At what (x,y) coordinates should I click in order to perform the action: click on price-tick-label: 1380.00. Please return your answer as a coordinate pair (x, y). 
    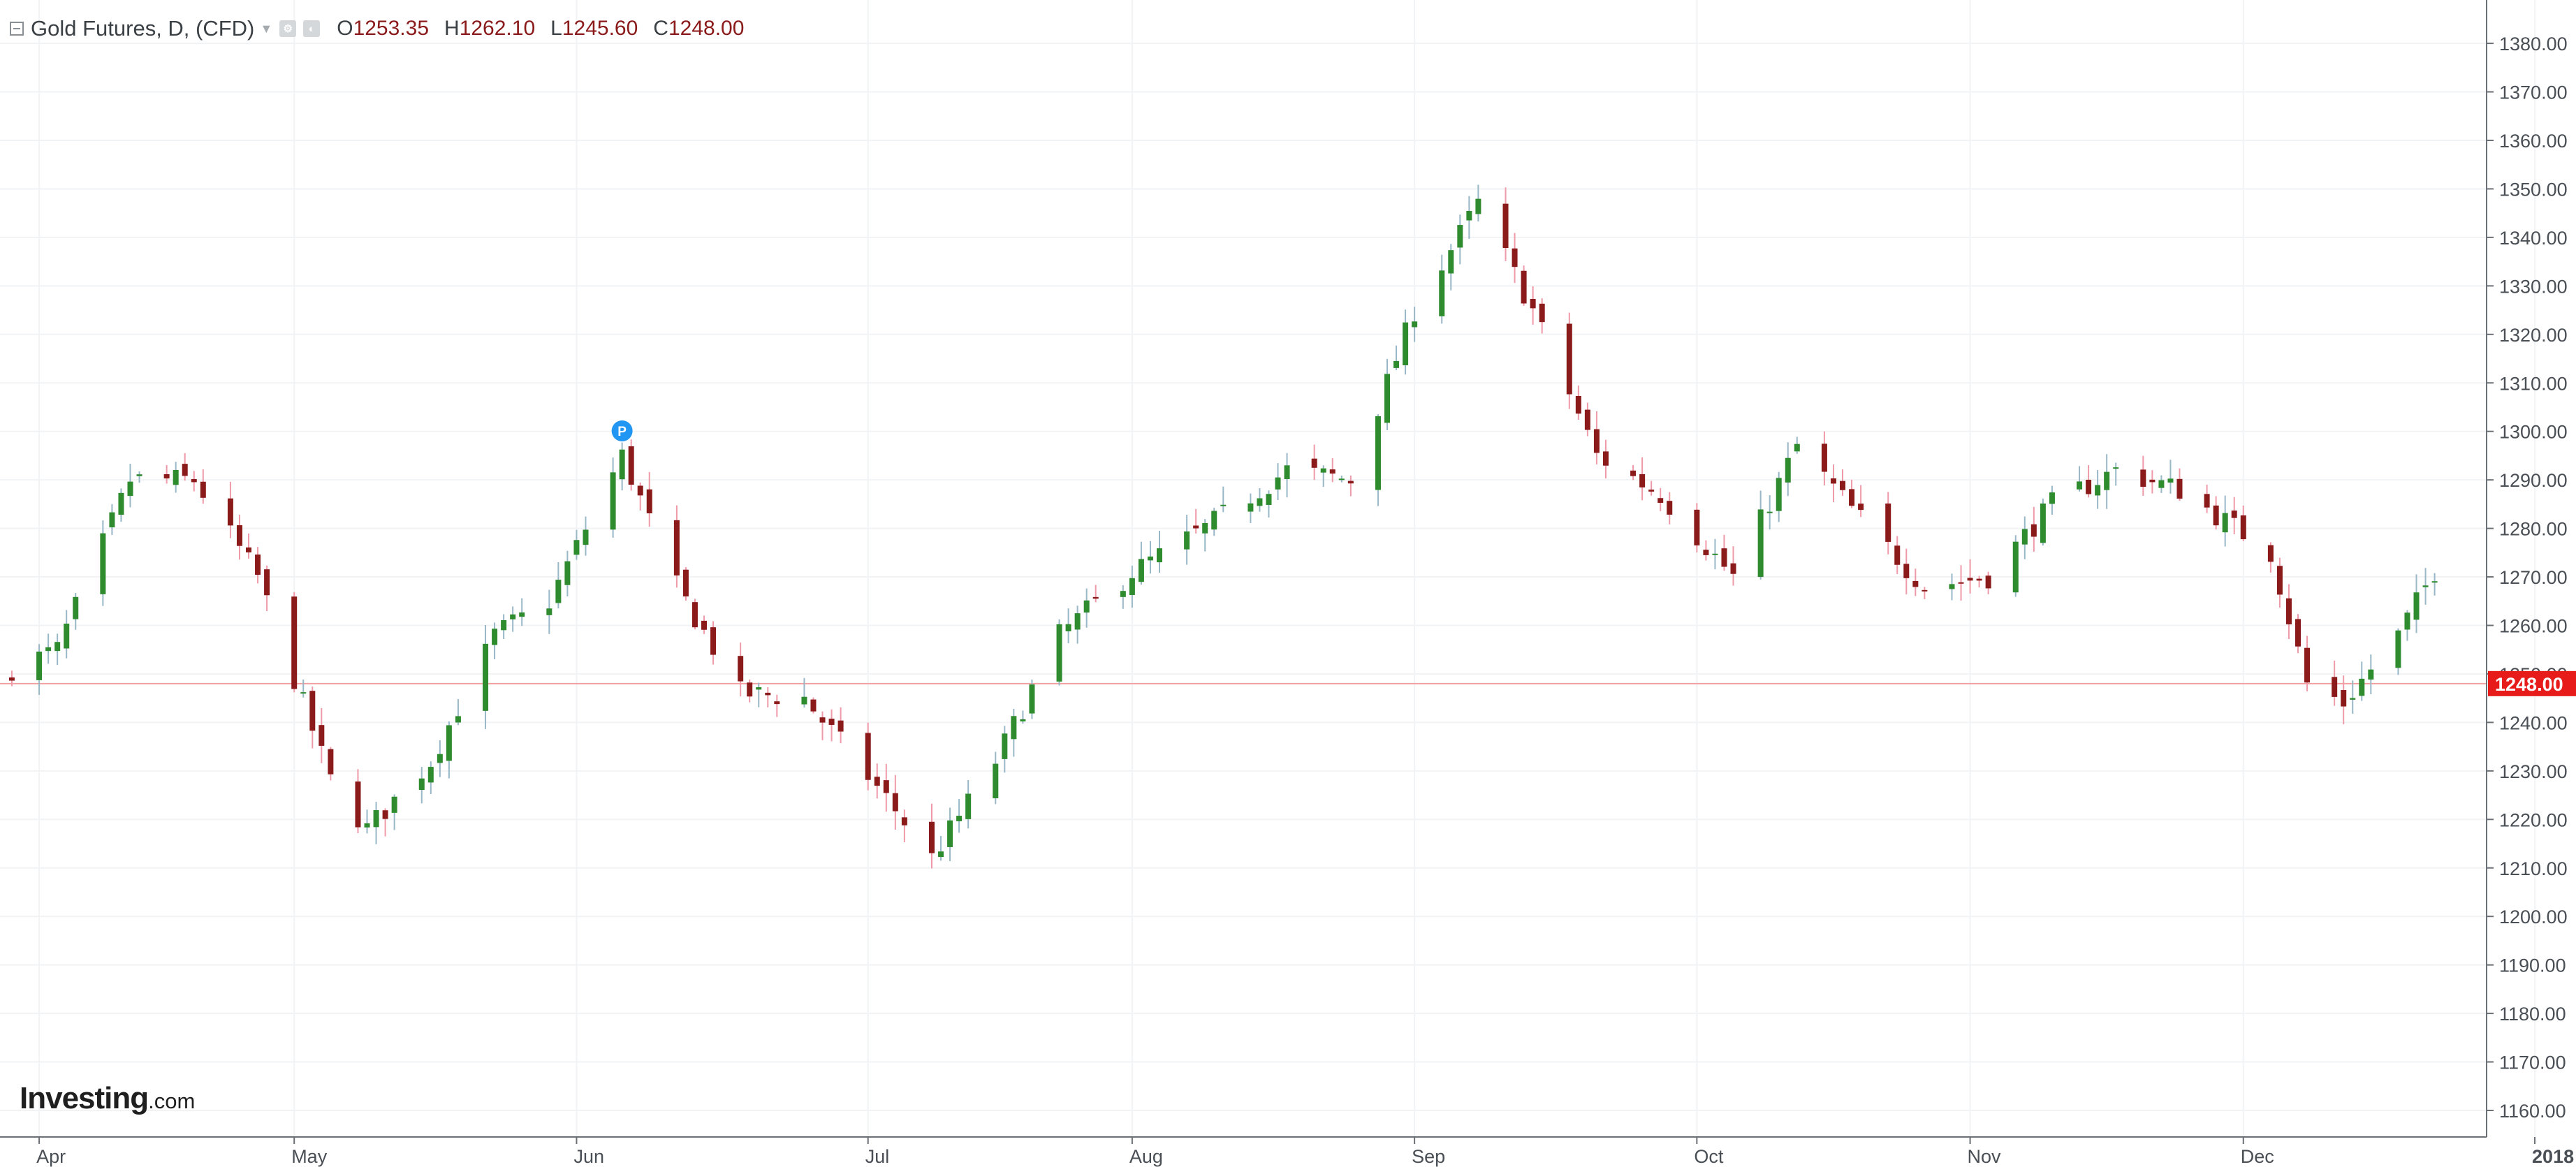
    Looking at the image, I should click on (2533, 44).